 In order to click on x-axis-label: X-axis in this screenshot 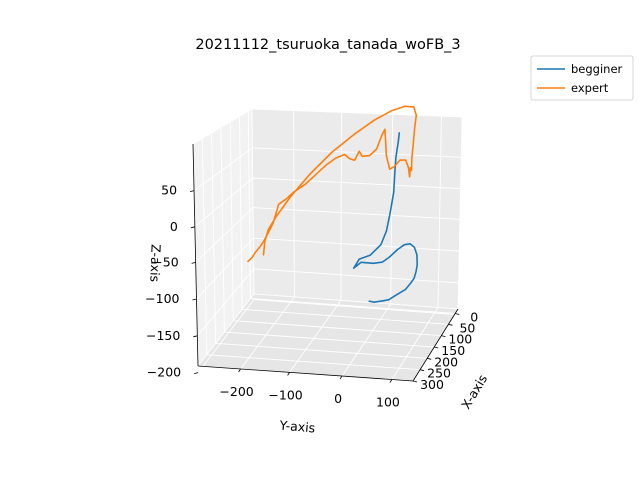, I will do `click(474, 392)`.